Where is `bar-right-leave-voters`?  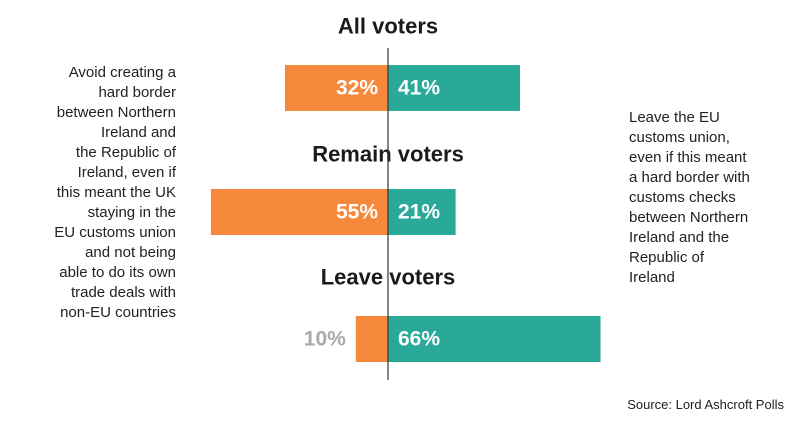
bar-right-leave-voters is located at coordinates (494, 339).